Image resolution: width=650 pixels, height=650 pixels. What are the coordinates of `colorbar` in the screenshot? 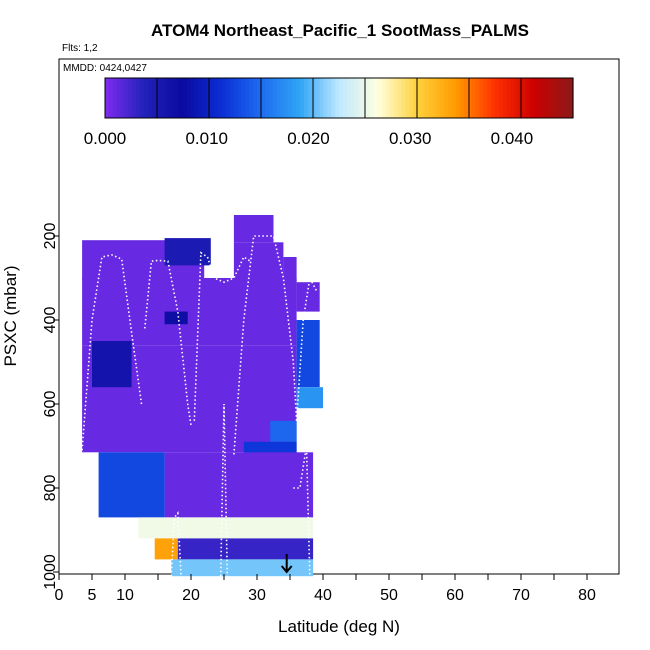 It's located at (339, 98).